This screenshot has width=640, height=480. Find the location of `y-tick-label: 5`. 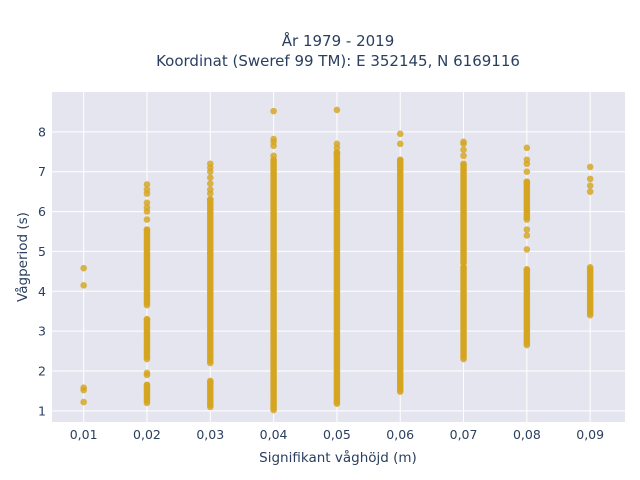

y-tick-label: 5 is located at coordinates (42, 251).